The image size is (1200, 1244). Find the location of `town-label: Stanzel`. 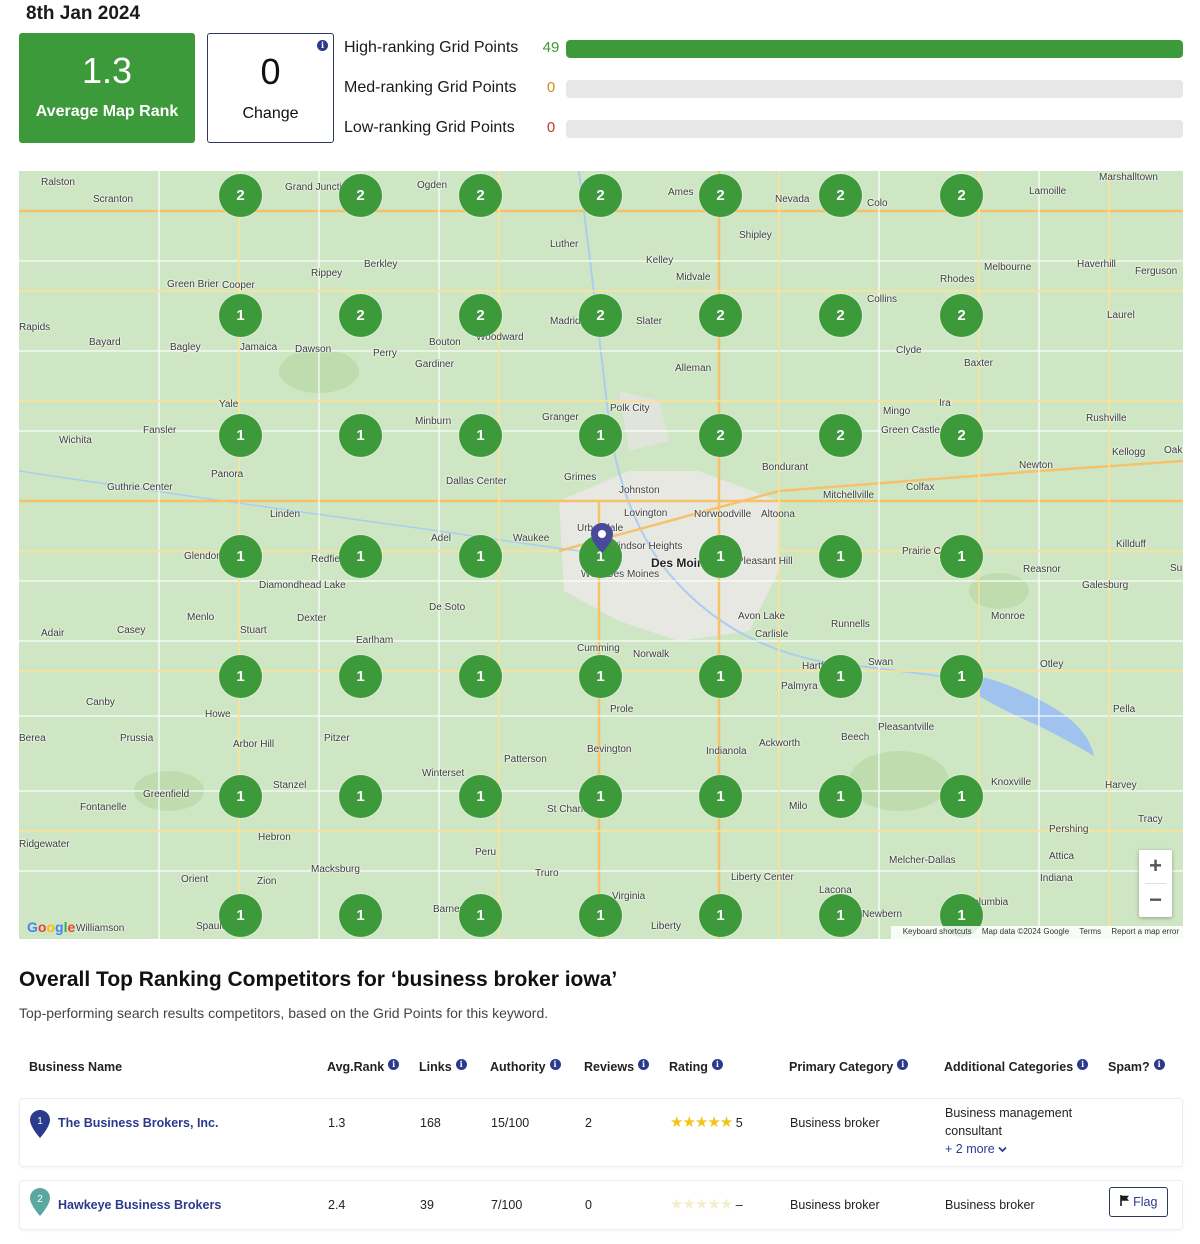

town-label: Stanzel is located at coordinates (290, 785).